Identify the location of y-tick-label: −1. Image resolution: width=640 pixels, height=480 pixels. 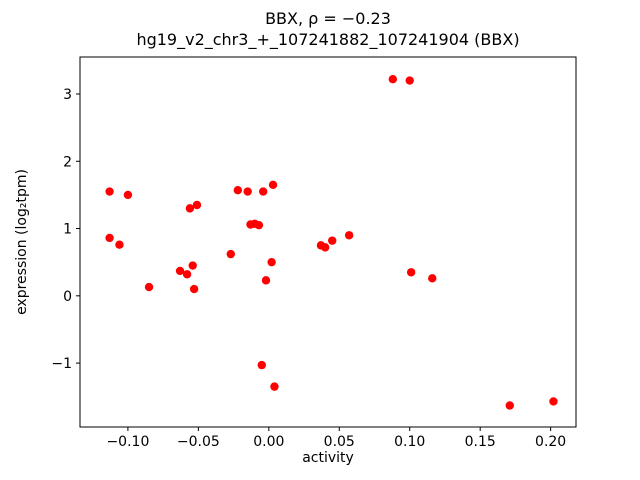
(61, 364).